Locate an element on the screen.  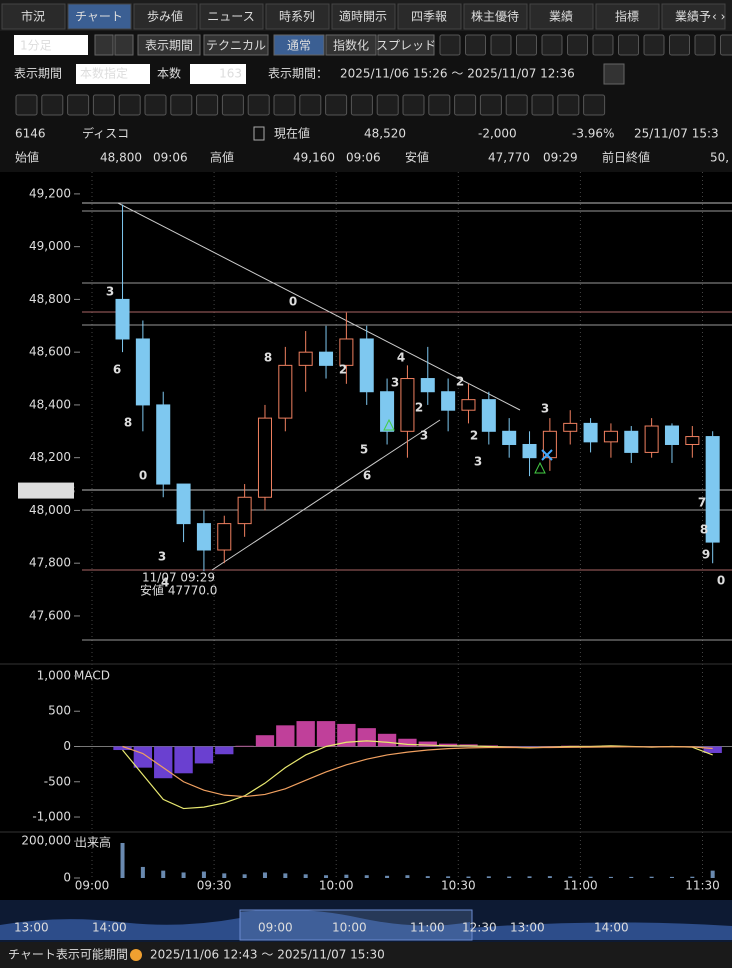
tab-scroll: ‹ › is located at coordinates (718, 17).